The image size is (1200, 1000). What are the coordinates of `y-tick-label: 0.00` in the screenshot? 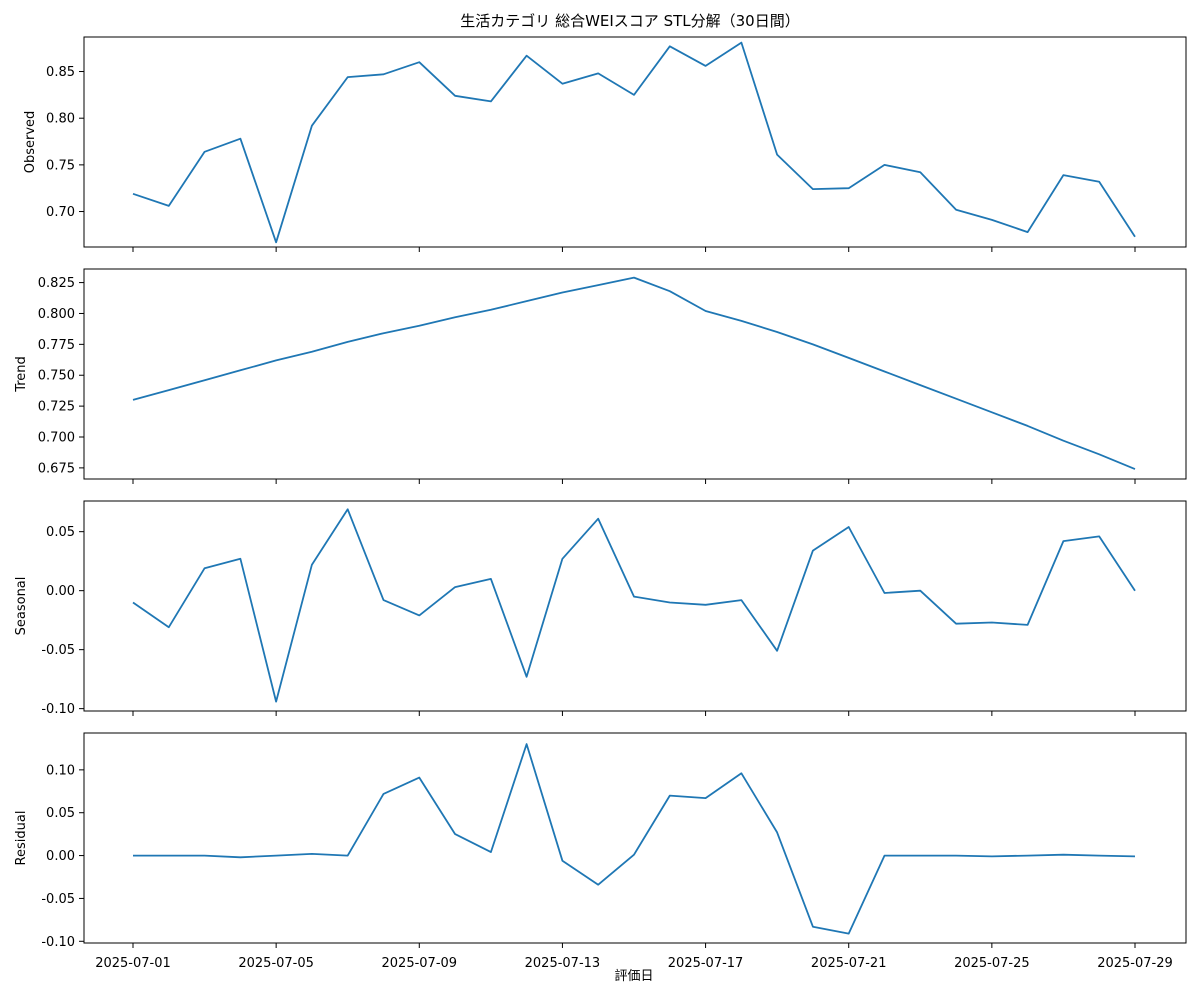 It's located at (60, 856).